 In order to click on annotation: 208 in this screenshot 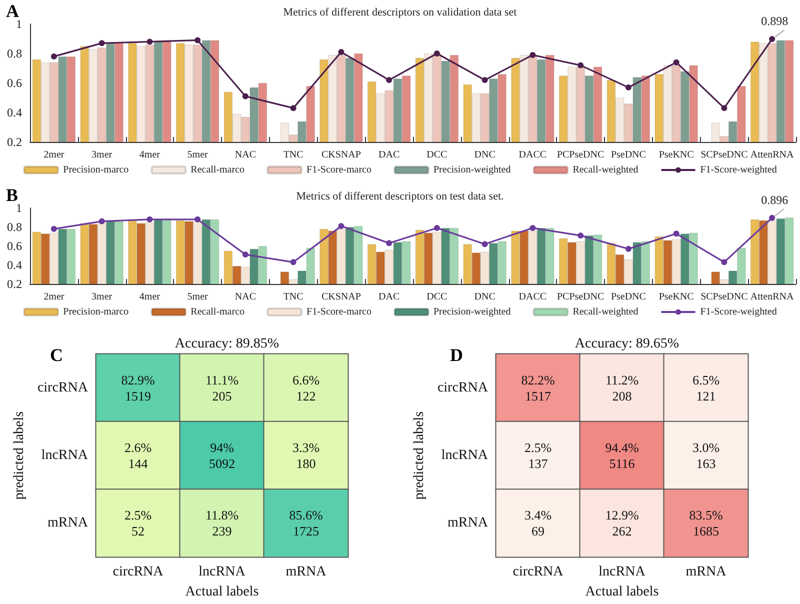, I will do `click(622, 396)`.